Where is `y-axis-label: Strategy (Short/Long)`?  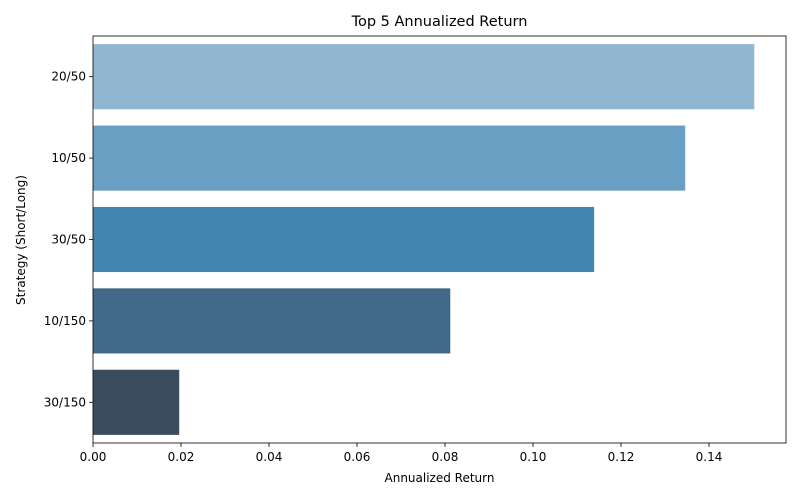 y-axis-label: Strategy (Short/Long) is located at coordinates (21, 240).